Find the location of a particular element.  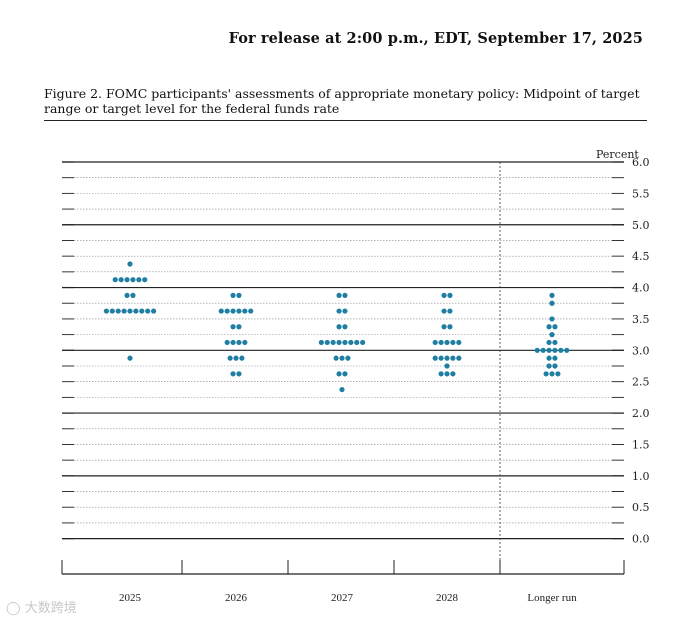

chat-bubble-icon: ◯ is located at coordinates (13, 608).